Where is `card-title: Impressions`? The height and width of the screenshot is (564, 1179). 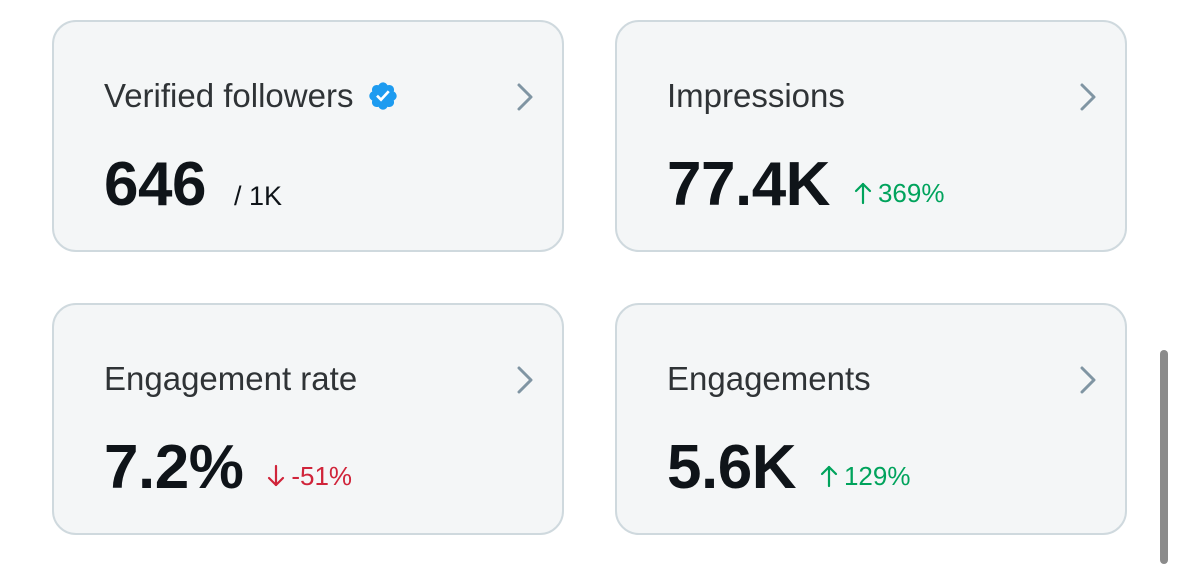
card-title: Impressions is located at coordinates (756, 96).